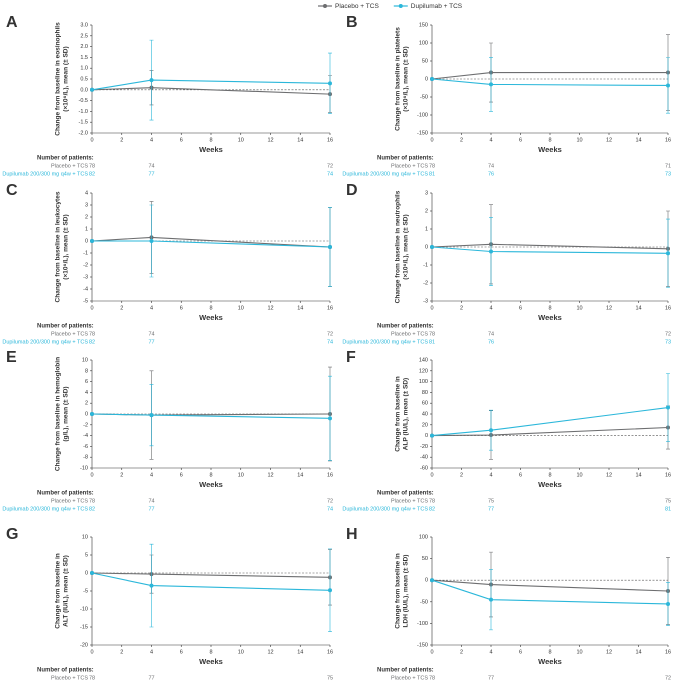 Image resolution: width=674 pixels, height=680 pixels. What do you see at coordinates (85, 436) in the screenshot?
I see `y-tick-label: -4` at bounding box center [85, 436].